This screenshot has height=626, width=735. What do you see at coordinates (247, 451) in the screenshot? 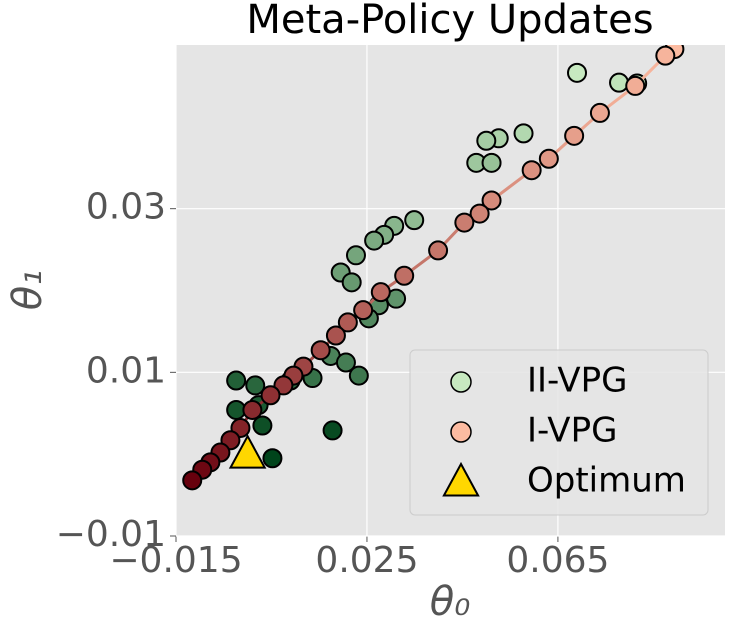
I see `optimum-marker` at bounding box center [247, 451].